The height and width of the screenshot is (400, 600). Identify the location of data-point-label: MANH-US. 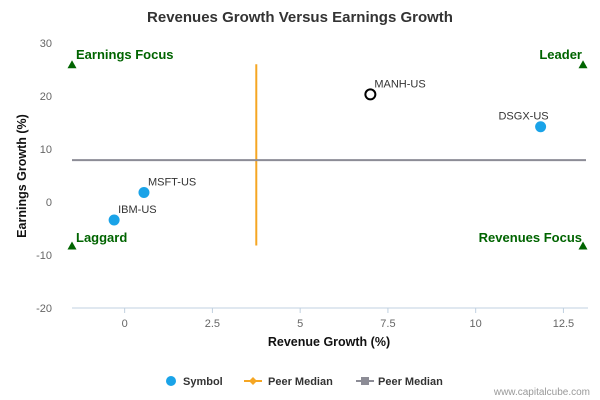
(399, 84).